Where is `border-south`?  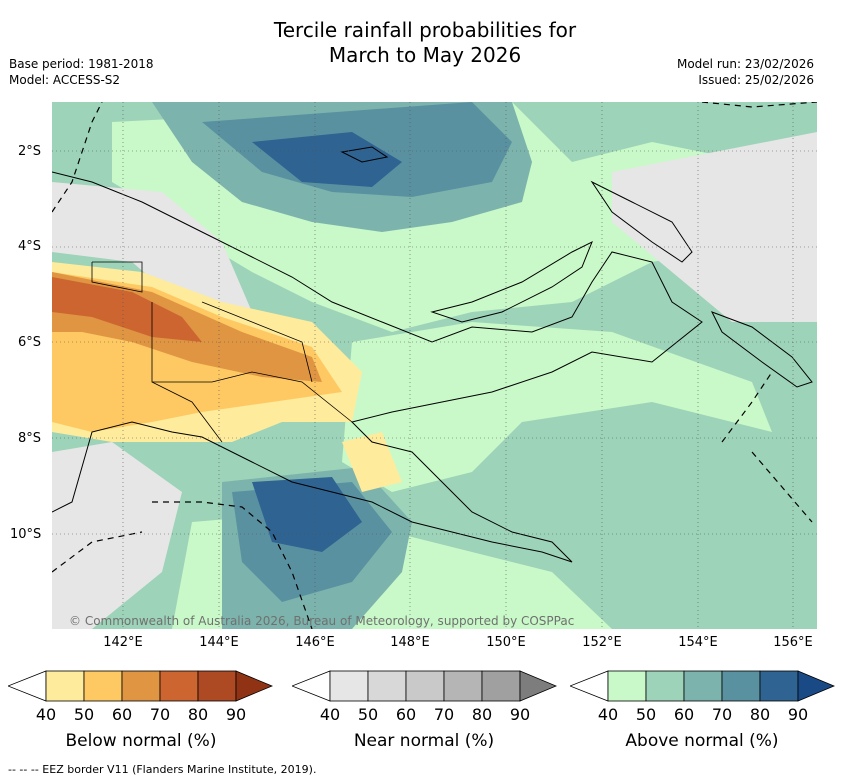
border-south is located at coordinates (187, 412).